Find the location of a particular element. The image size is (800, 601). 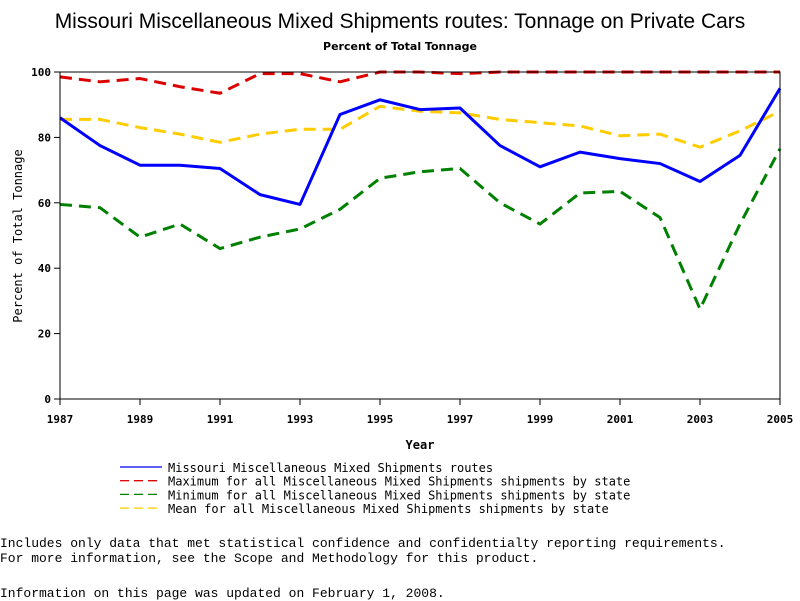

x-tick-label: 1993 is located at coordinates (300, 419).